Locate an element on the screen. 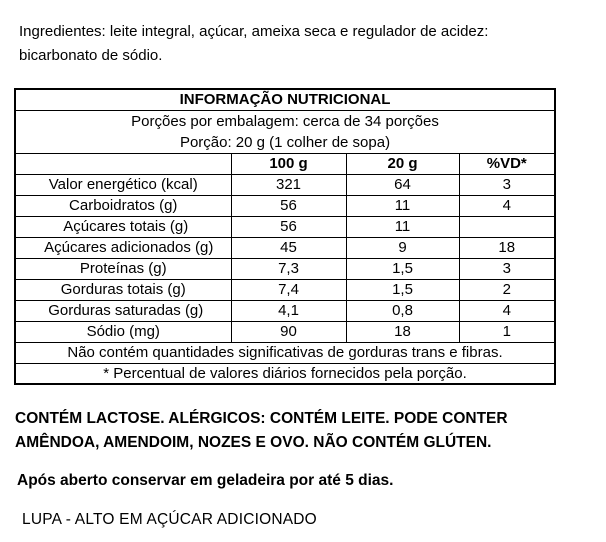  value-20g: 18 is located at coordinates (402, 331).